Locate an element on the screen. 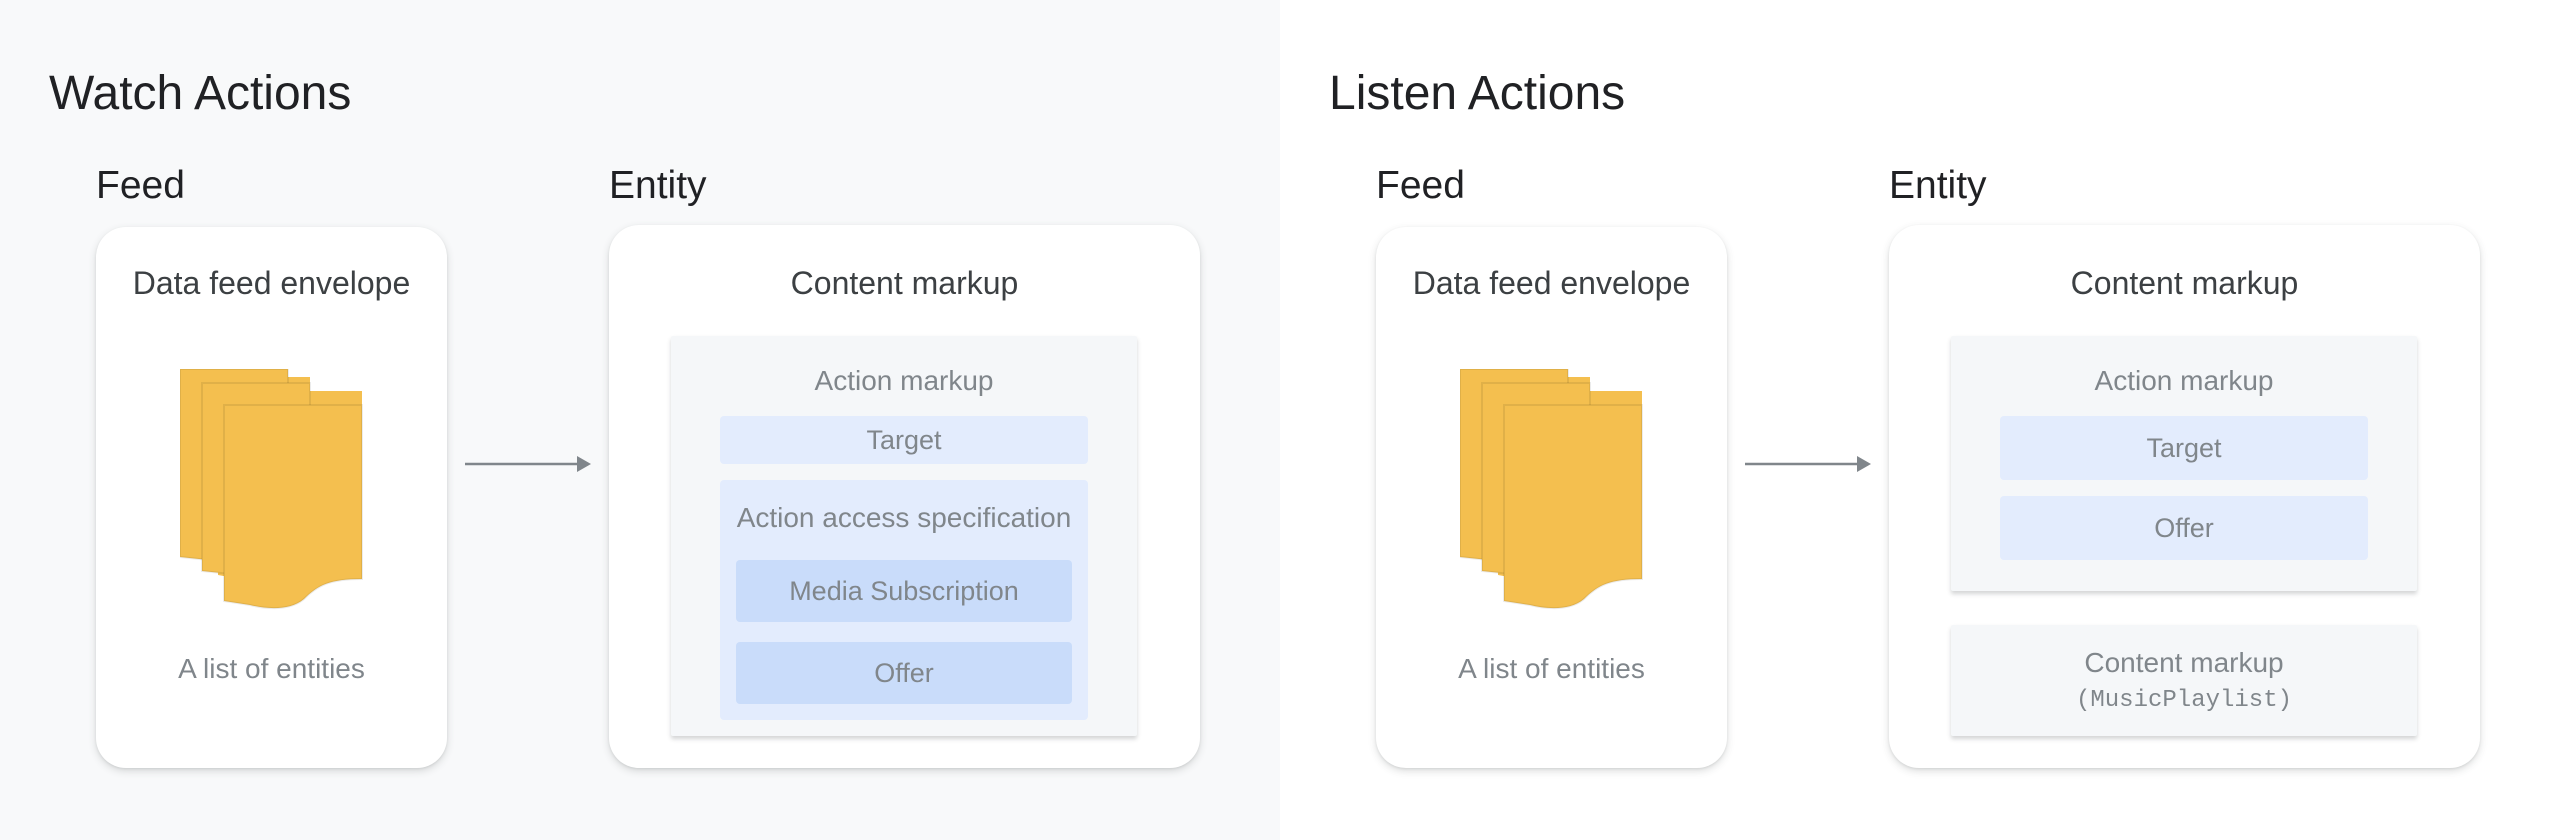 This screenshot has height=840, width=2560. action-markup-box: Action markup Target Offer is located at coordinates (2184, 463).